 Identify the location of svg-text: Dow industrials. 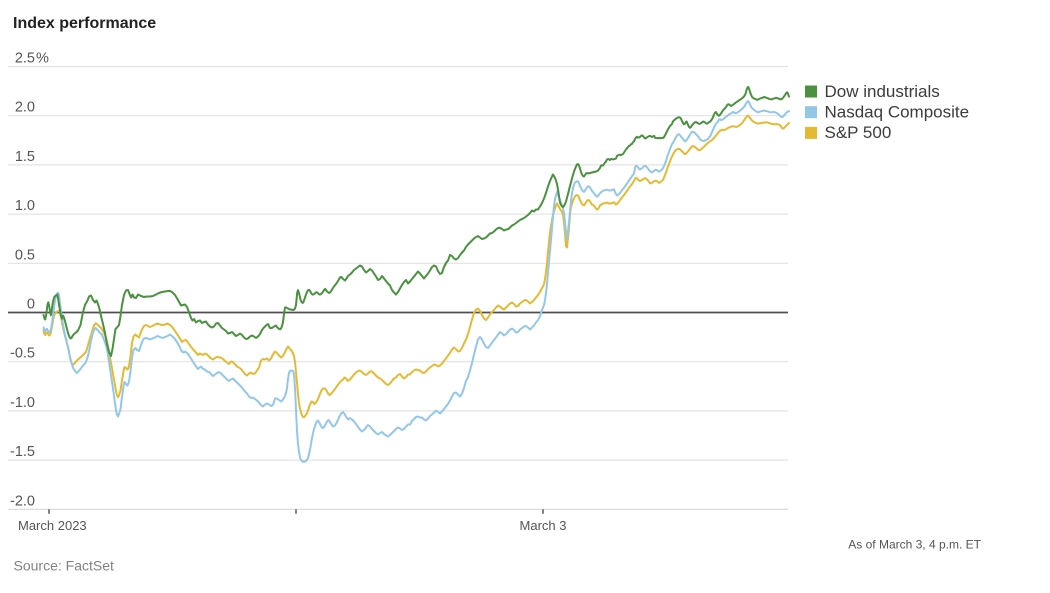
(882, 91).